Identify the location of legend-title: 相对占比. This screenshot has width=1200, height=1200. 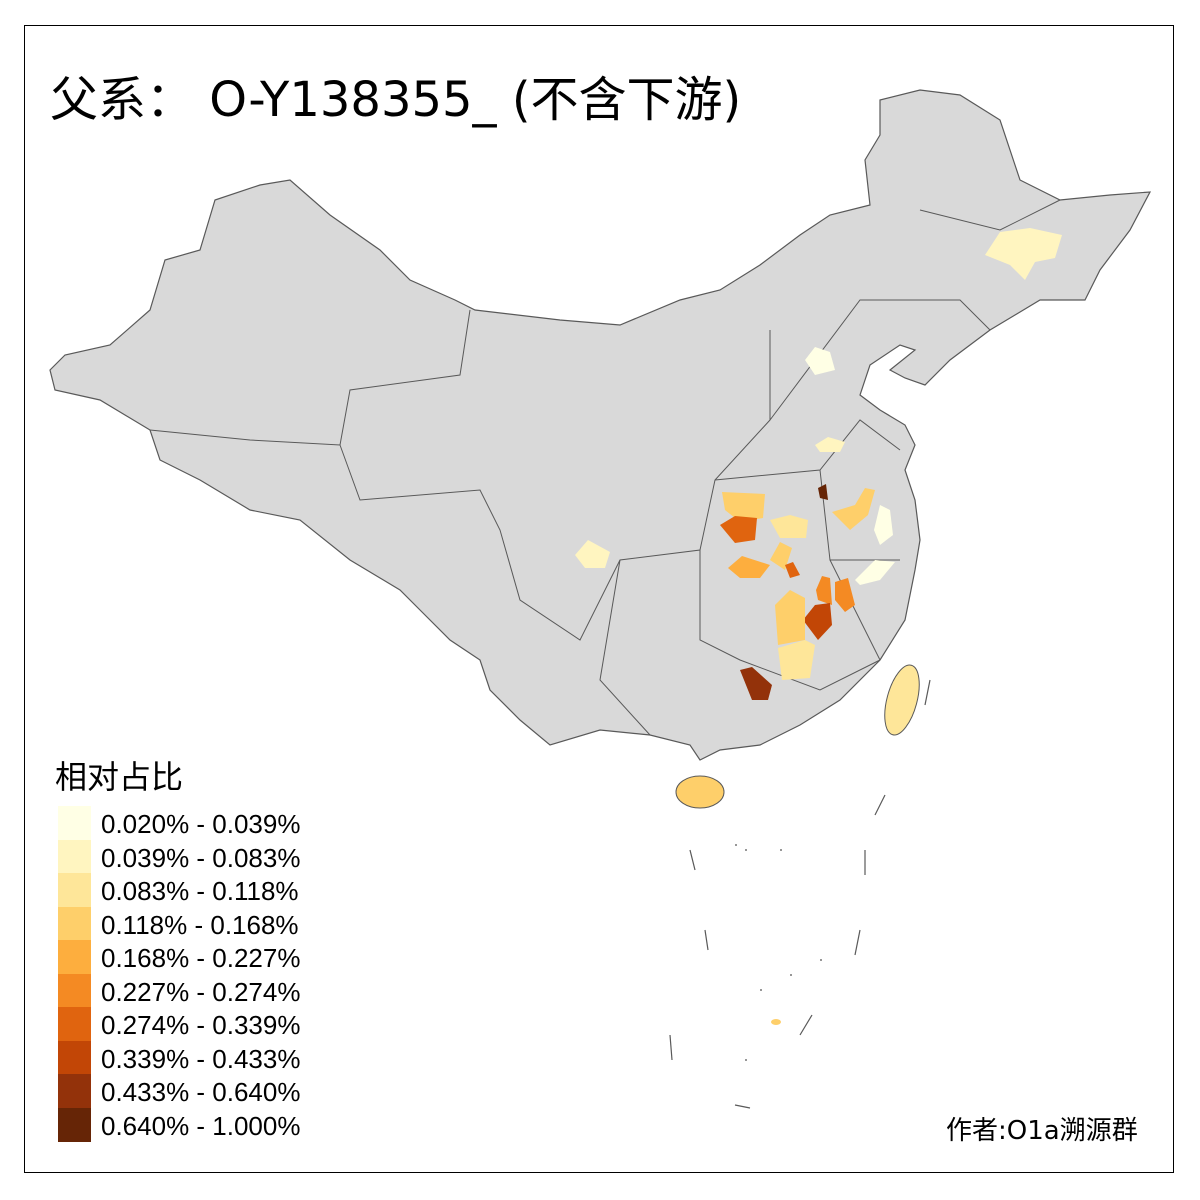
(119, 777).